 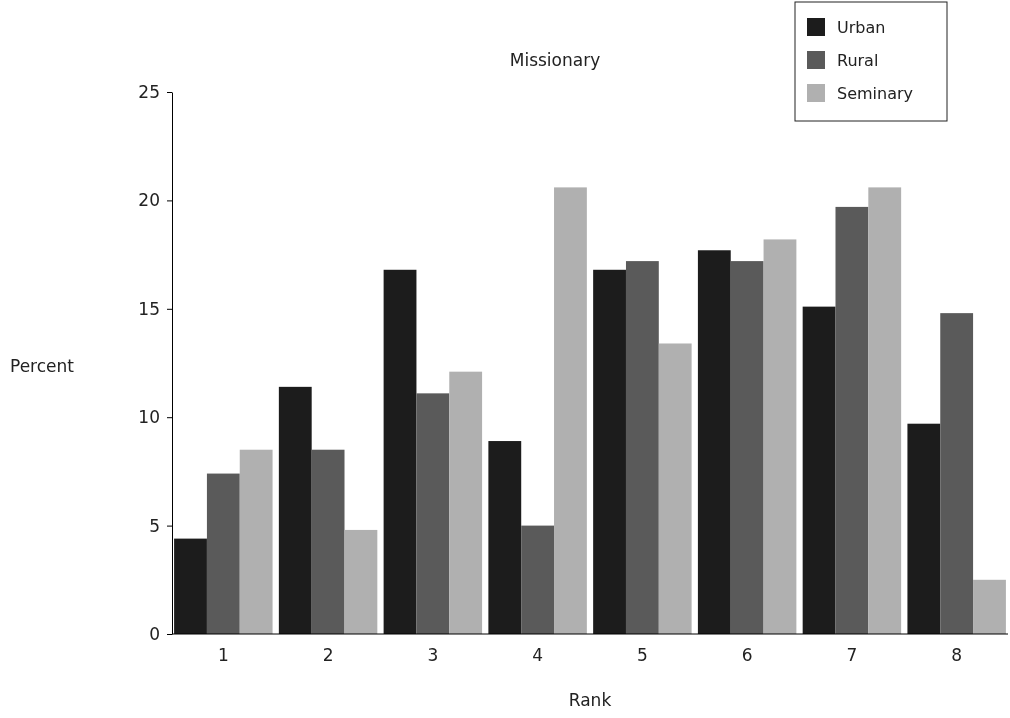 What do you see at coordinates (852, 654) in the screenshot?
I see `x-tick-label: 7` at bounding box center [852, 654].